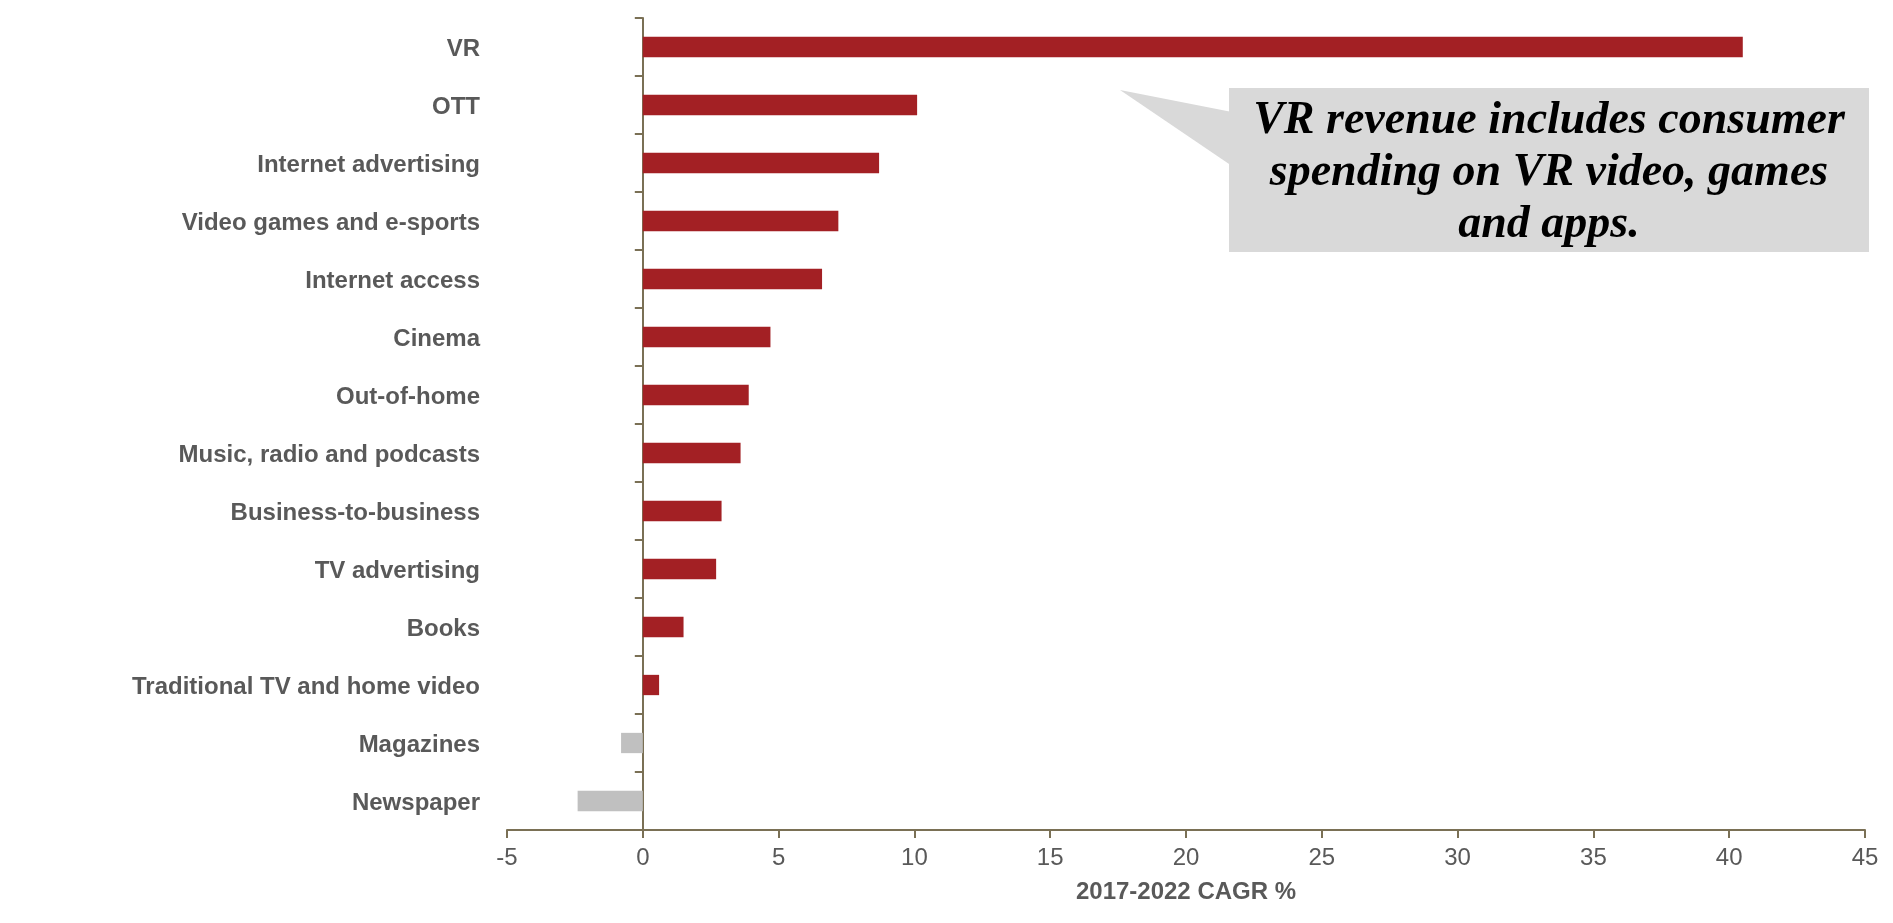 The height and width of the screenshot is (923, 1893). Describe the element at coordinates (1457, 856) in the screenshot. I see `x-tick-label: 30` at that location.